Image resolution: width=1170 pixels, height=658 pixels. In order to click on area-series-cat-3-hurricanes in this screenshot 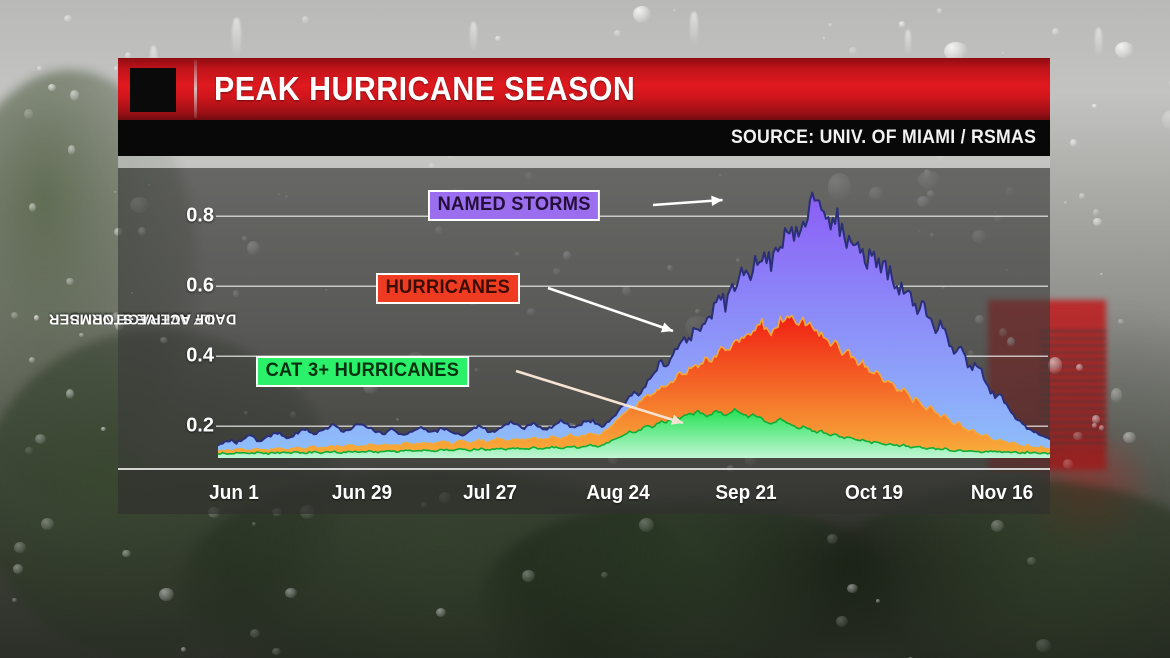, I will do `click(634, 433)`.